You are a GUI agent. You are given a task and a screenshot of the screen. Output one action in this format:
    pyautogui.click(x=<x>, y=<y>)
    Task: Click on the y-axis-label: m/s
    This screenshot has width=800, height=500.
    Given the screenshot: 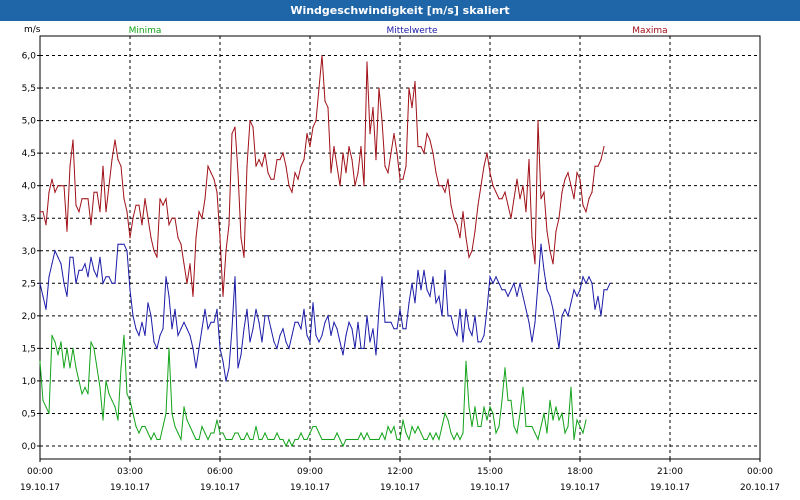 What is the action you would take?
    pyautogui.click(x=32, y=30)
    